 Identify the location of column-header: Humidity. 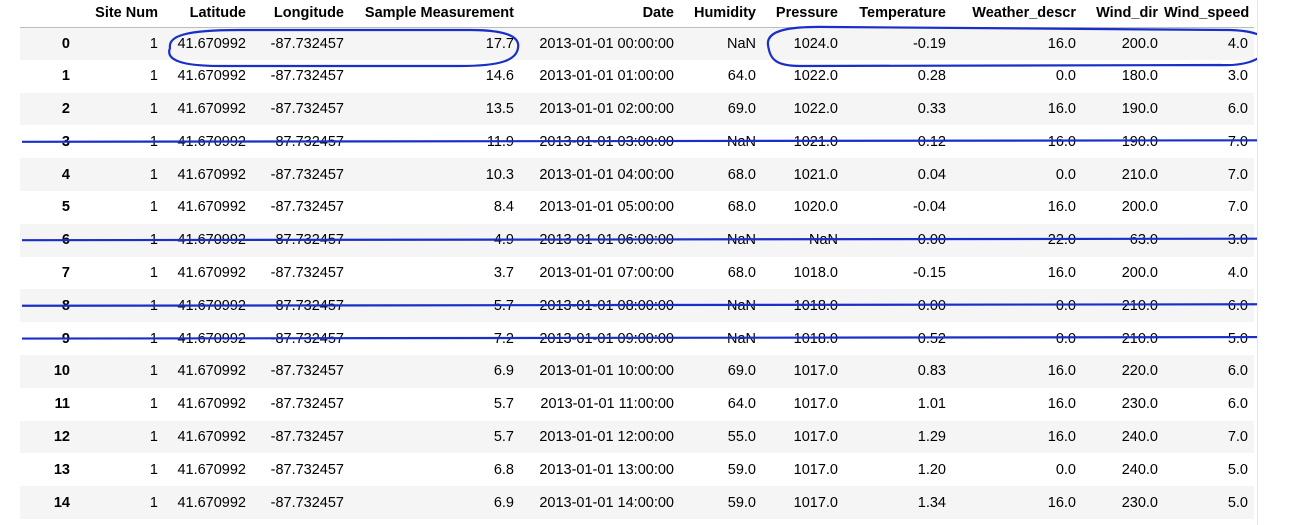
(721, 14).